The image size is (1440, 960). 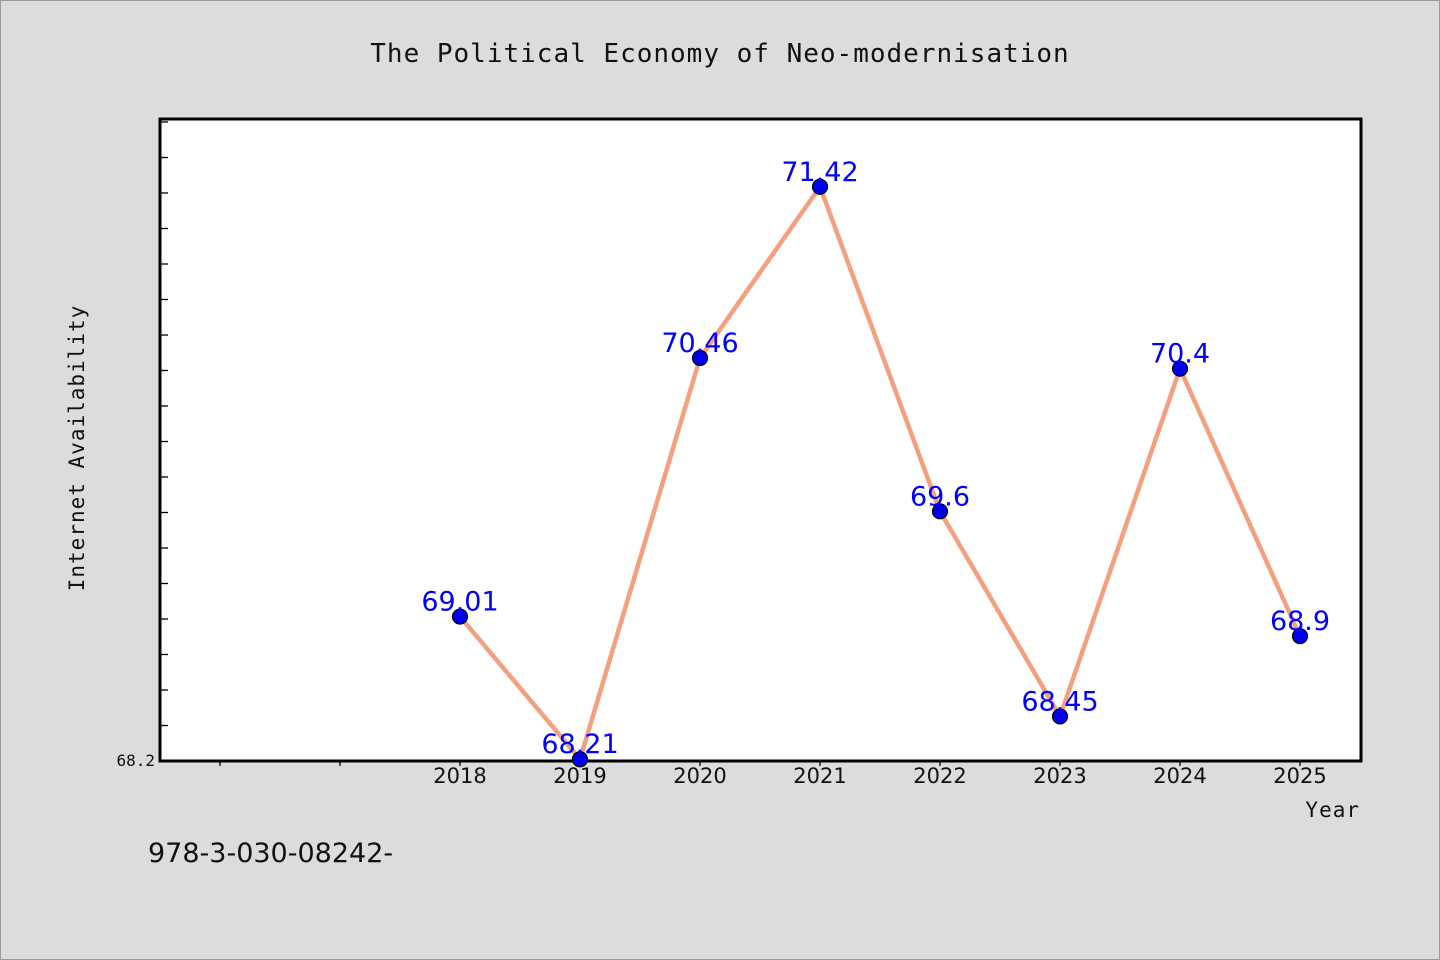 What do you see at coordinates (699, 776) in the screenshot?
I see `x-tick-label: 2020` at bounding box center [699, 776].